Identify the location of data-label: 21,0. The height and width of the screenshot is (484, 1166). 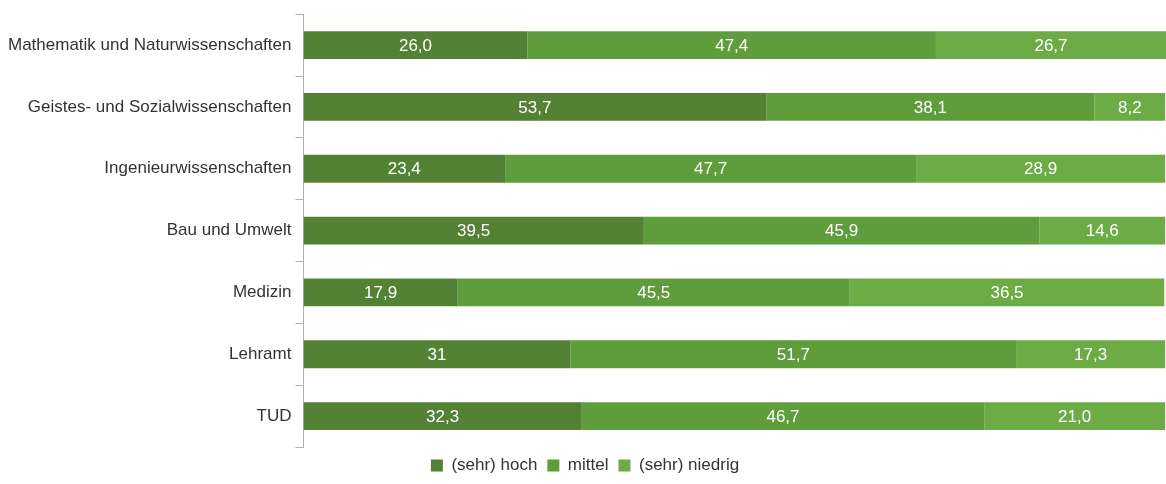
(1075, 416).